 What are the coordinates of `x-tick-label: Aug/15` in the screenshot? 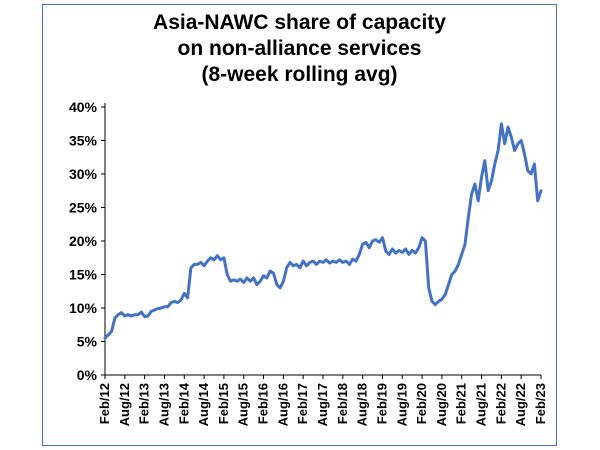 It's located at (243, 404).